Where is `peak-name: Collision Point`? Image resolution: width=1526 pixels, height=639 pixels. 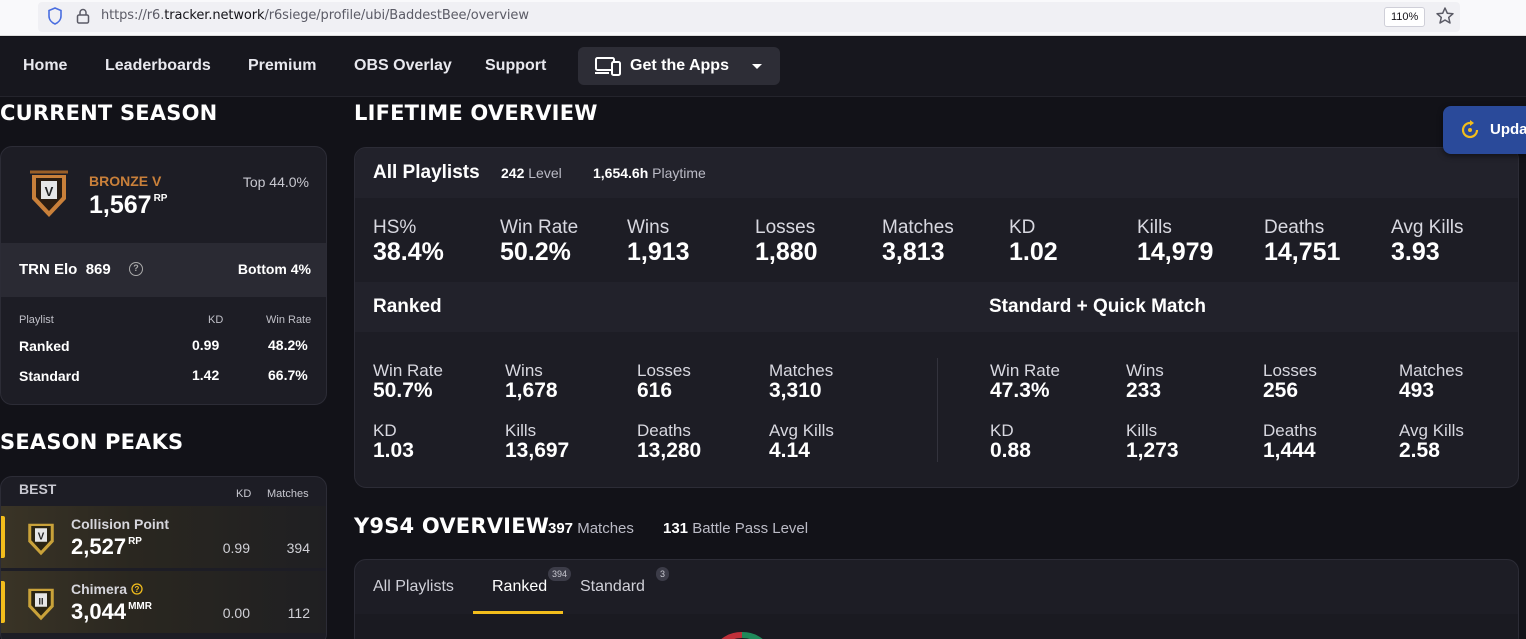
peak-name: Collision Point is located at coordinates (120, 524).